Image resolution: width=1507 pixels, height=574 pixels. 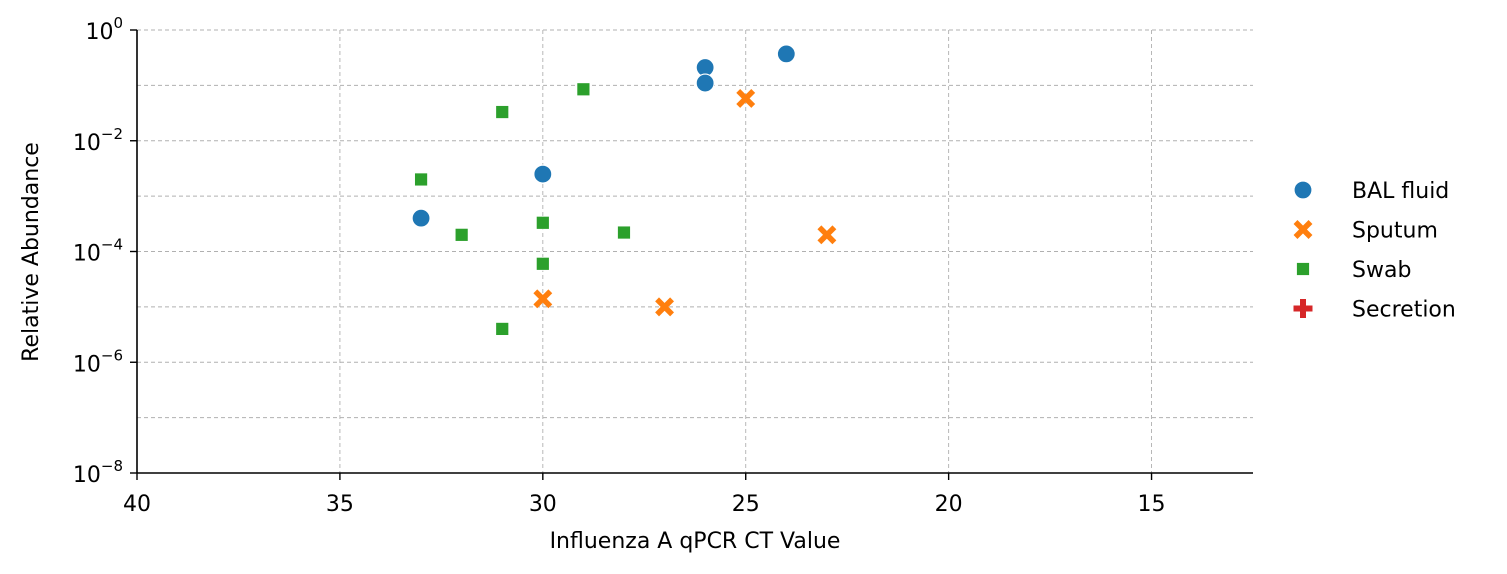 I want to click on y-tick-label: 10⁻², so click(x=98, y=140).